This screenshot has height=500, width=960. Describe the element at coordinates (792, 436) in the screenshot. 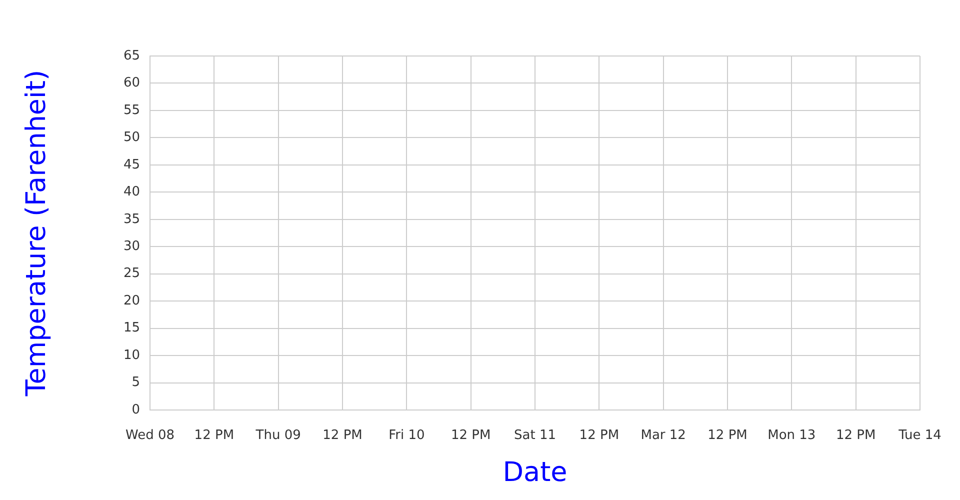

I see `x-tick-label: Mon 13` at that location.